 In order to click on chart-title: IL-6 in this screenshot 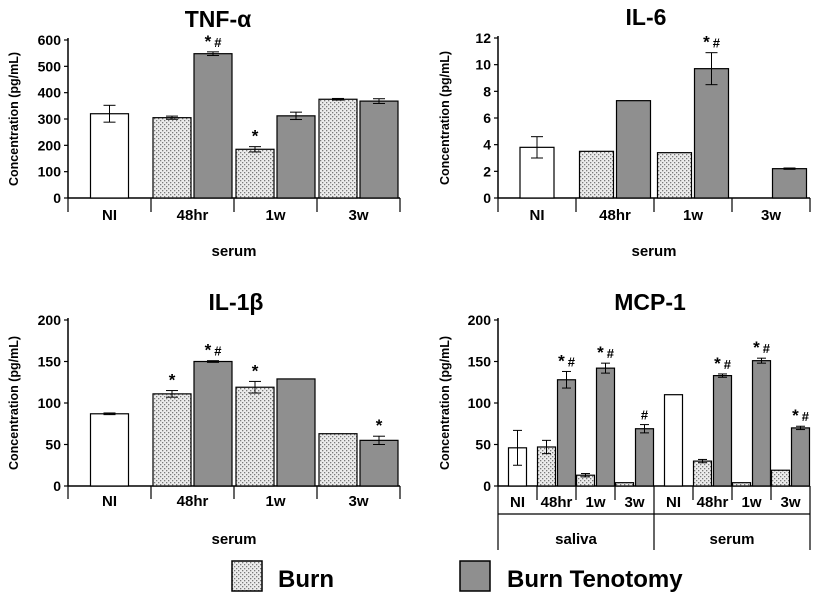, I will do `click(646, 17)`.